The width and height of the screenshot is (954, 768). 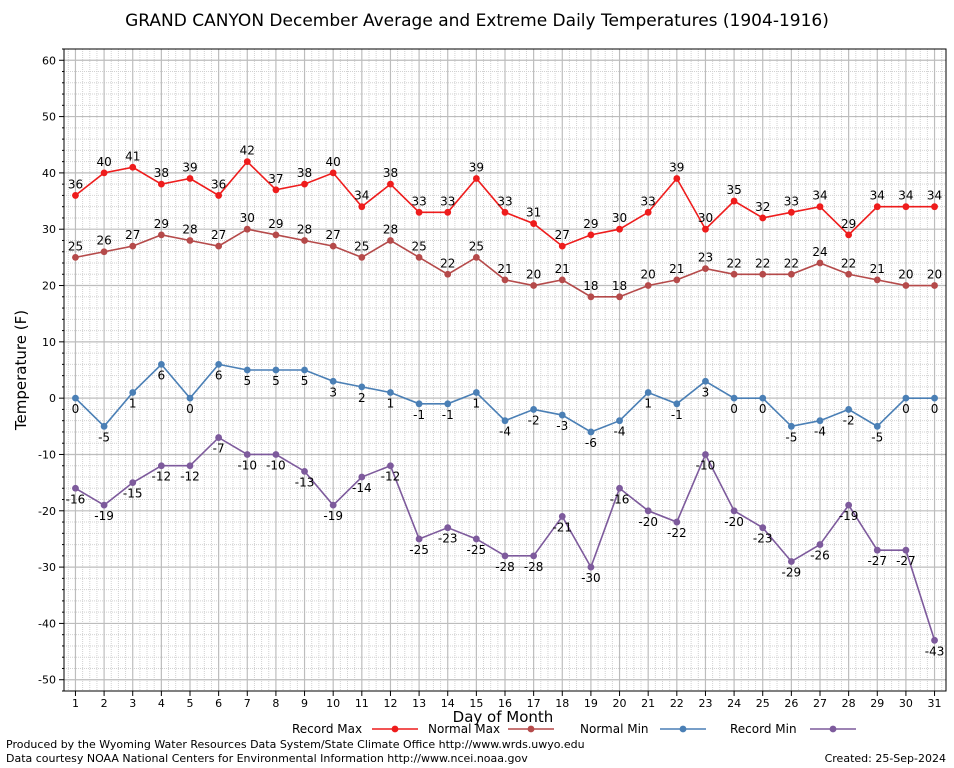 I want to click on y-tick-label: -20, so click(x=47, y=511).